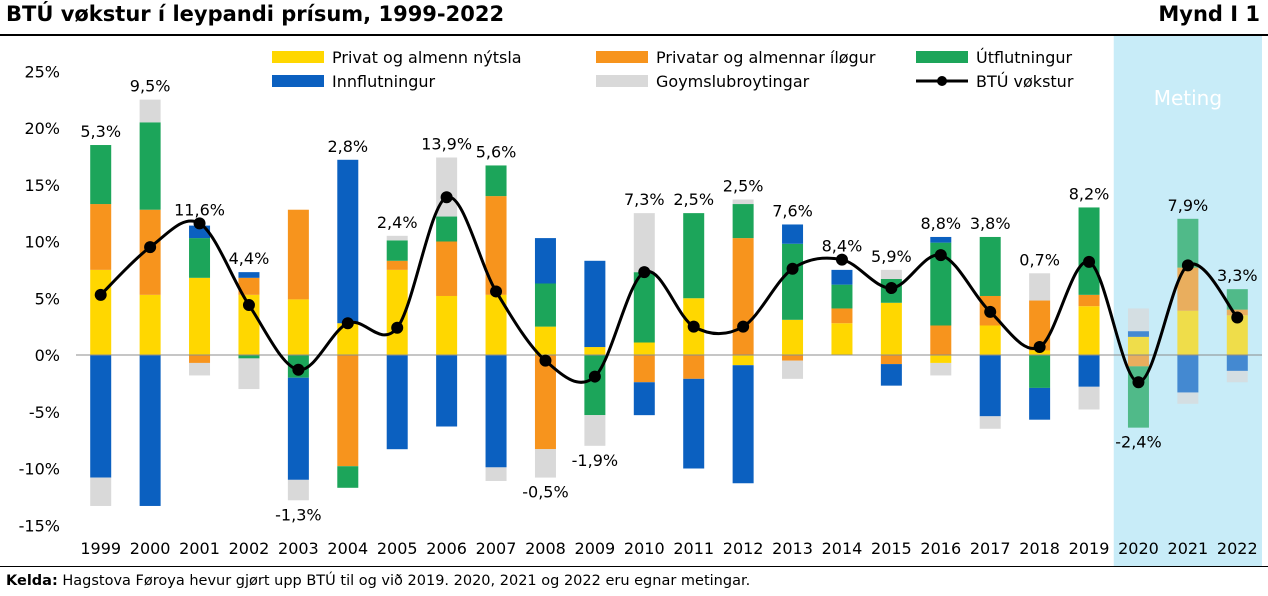  What do you see at coordinates (199, 209) in the screenshot?
I see `gdp-growth-label: 11,6%` at bounding box center [199, 209].